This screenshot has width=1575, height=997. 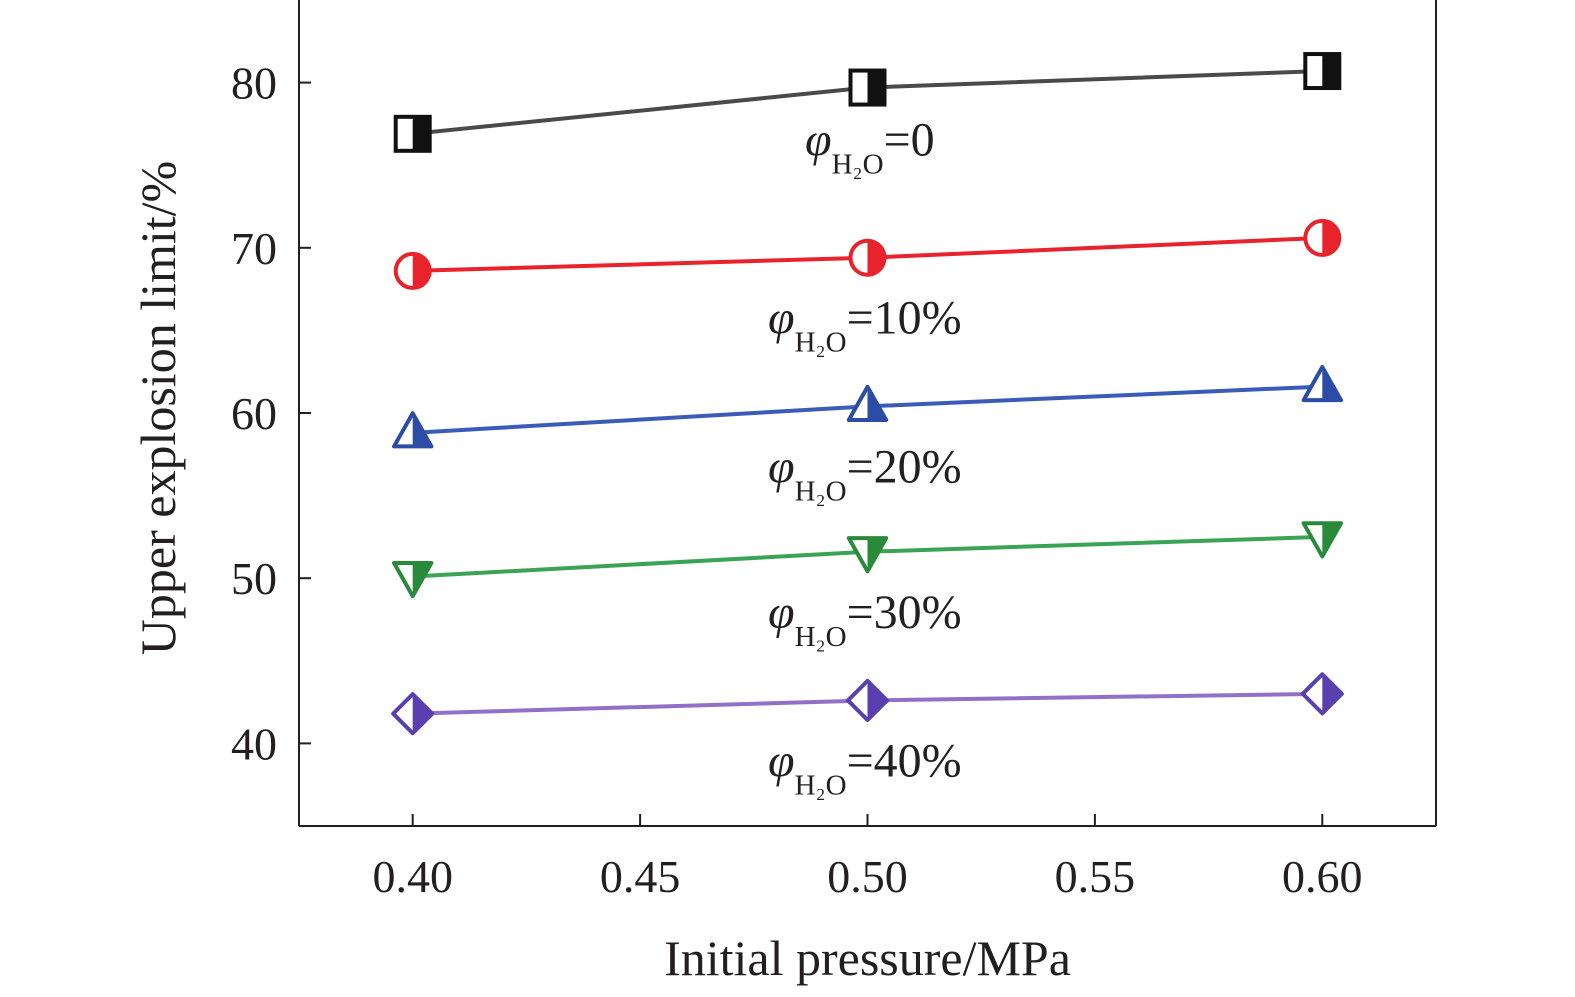 I want to click on series-label-value: =30%, so click(x=904, y=612).